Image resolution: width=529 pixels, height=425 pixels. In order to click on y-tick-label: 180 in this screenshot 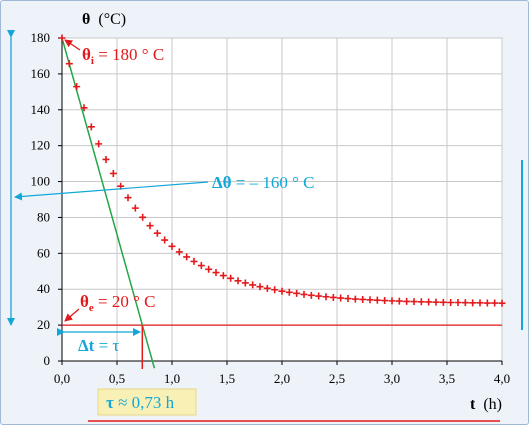, I will do `click(41, 37)`.